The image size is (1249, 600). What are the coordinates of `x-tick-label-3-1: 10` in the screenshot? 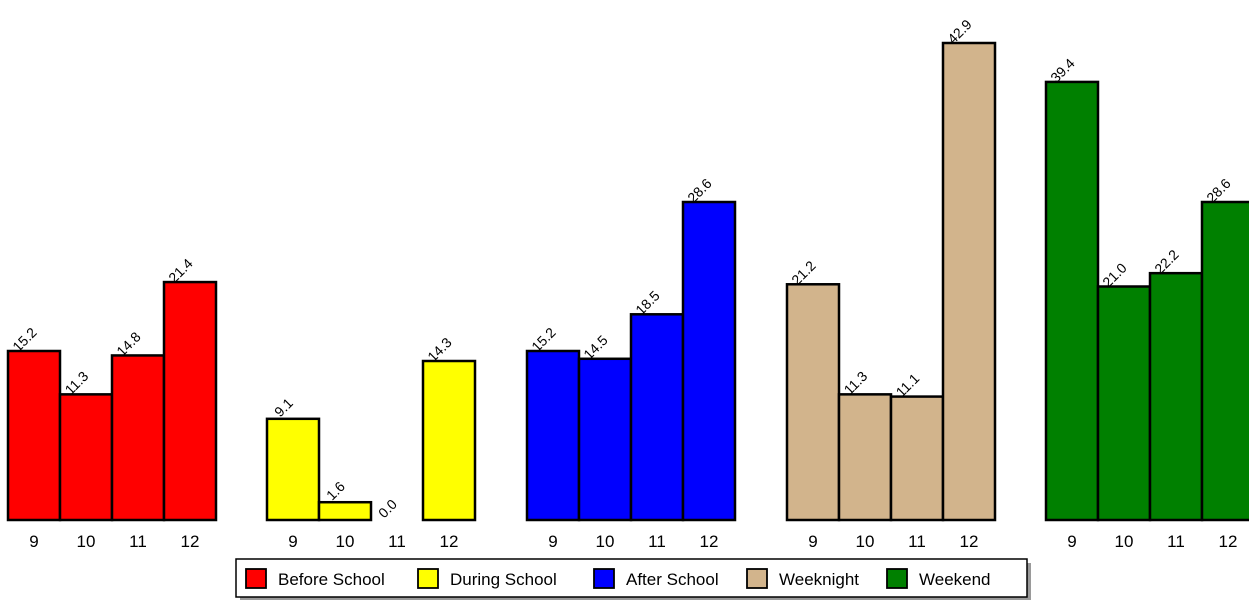 It's located at (865, 541).